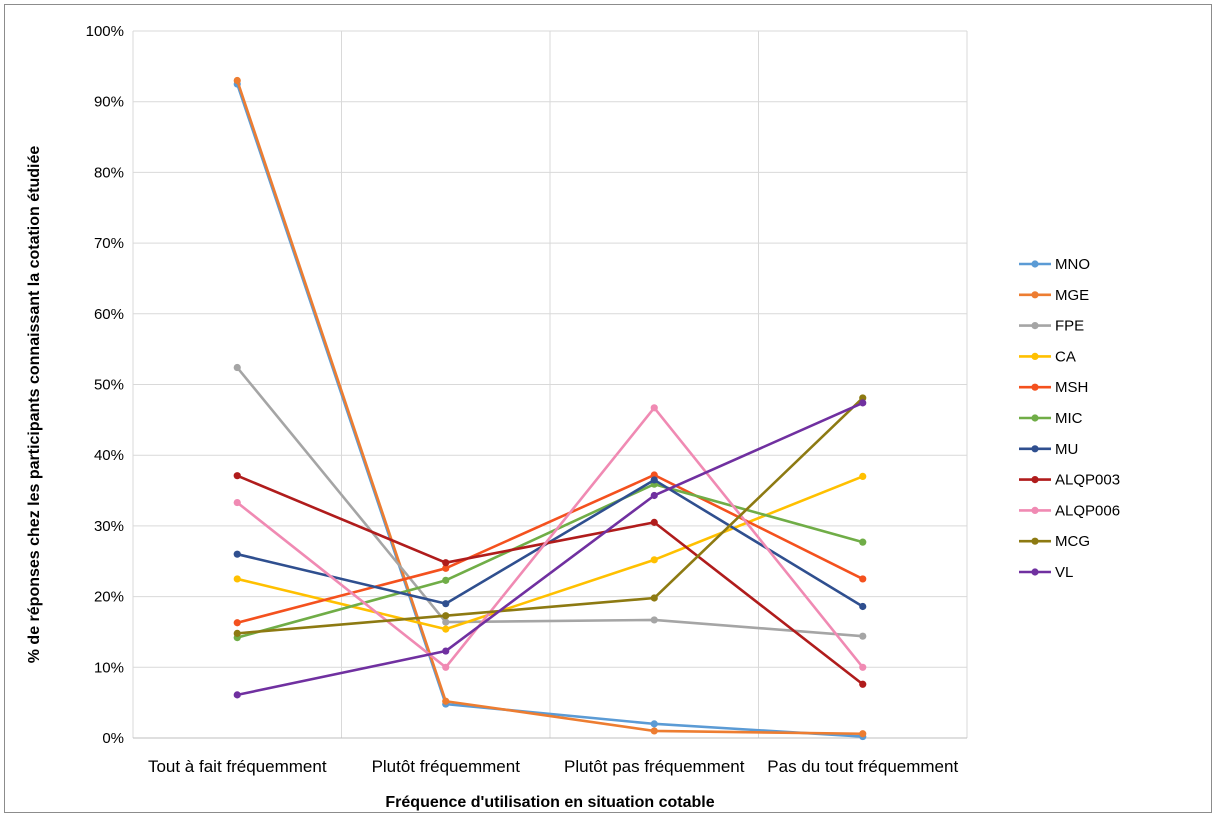 The width and height of the screenshot is (1218, 819). I want to click on legend-label: ALQP003, so click(1087, 480).